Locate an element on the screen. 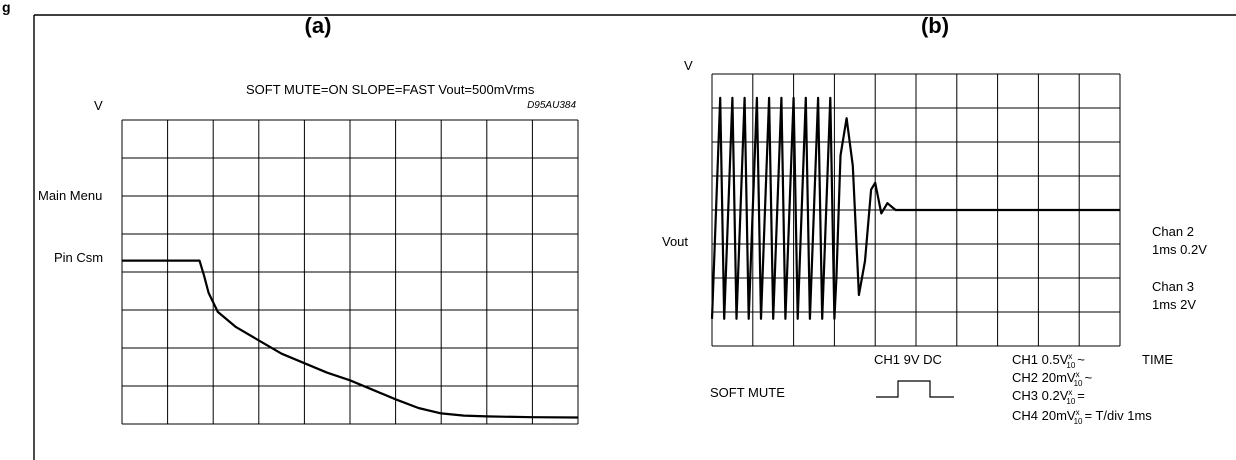 Image resolution: width=1236 pixels, height=460 pixels. time-label: TIME is located at coordinates (1157, 359).